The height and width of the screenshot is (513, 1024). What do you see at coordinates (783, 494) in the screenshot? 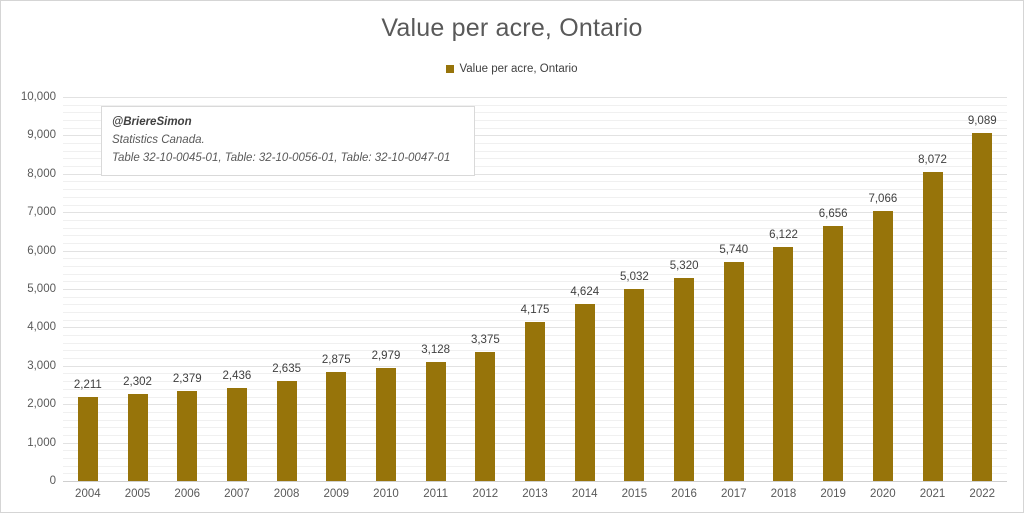
I see `x-tick-label-2018: 2018` at bounding box center [783, 494].